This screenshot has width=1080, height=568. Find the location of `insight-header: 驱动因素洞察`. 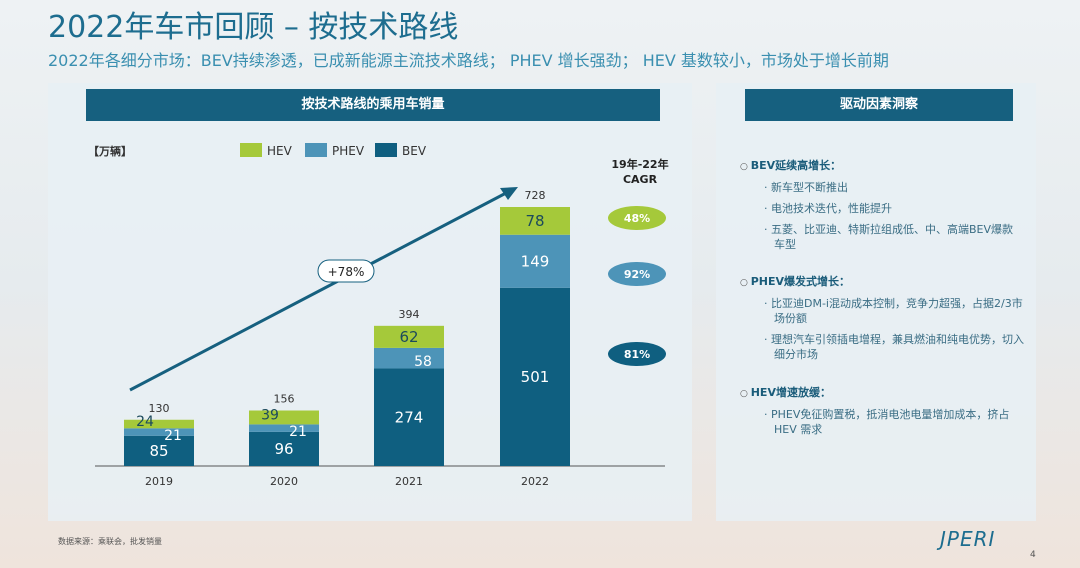

insight-header: 驱动因素洞察 is located at coordinates (879, 105).